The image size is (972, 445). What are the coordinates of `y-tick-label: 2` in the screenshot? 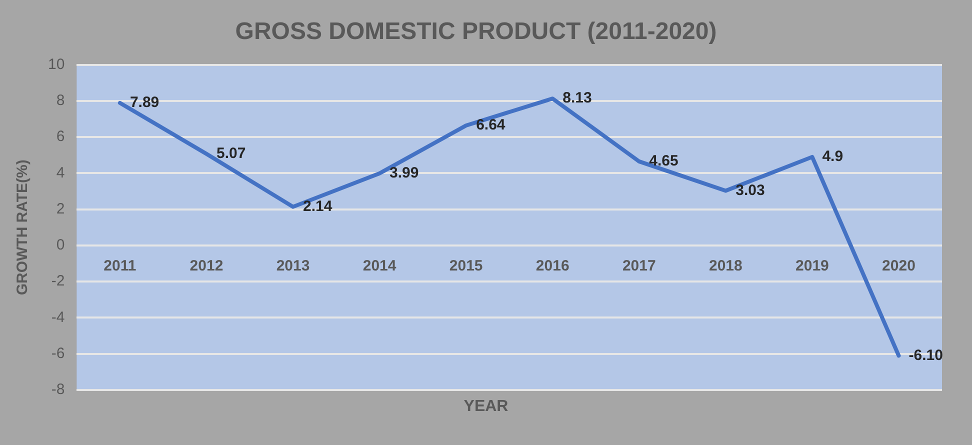 It's located at (60, 209).